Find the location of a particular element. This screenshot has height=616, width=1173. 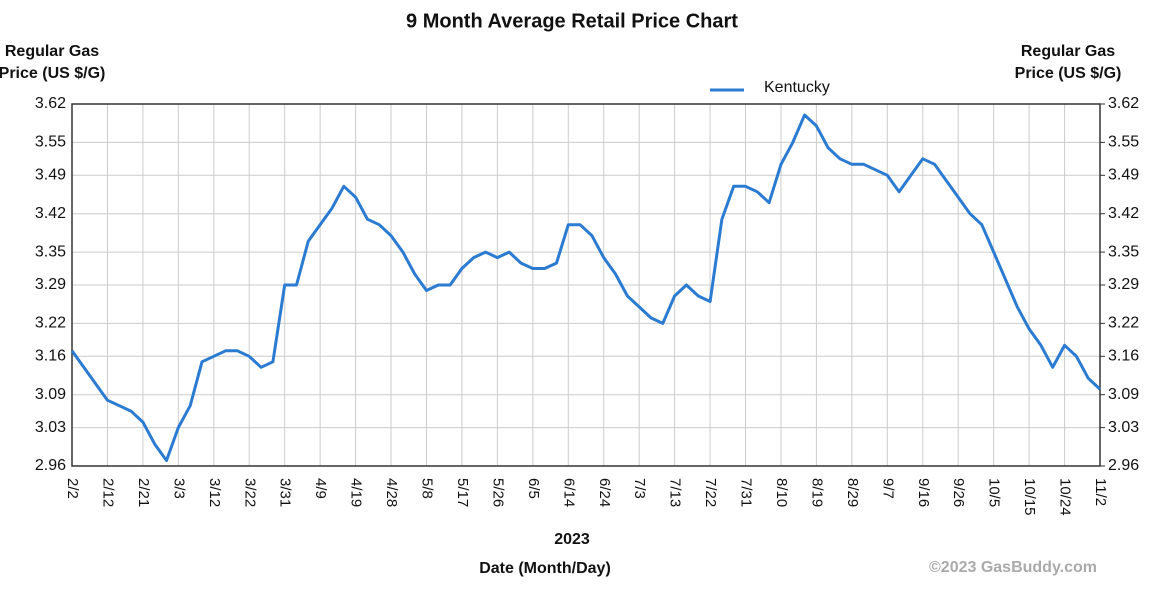

y2-tick-label: 3.09 is located at coordinates (1123, 394).